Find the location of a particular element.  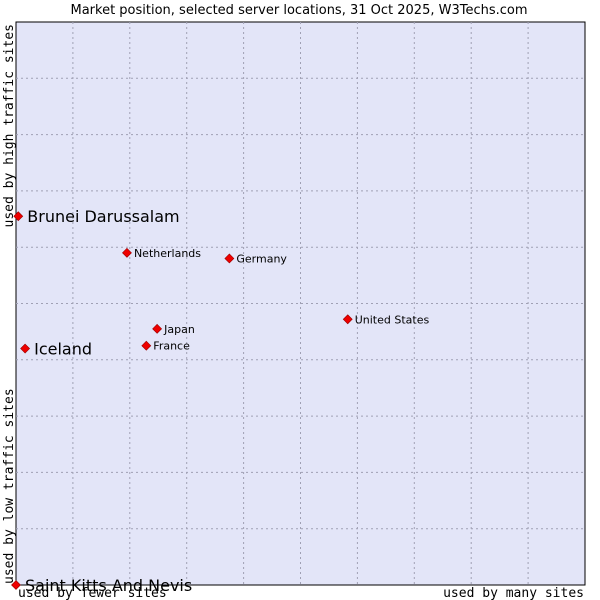

point-label: France is located at coordinates (171, 346).